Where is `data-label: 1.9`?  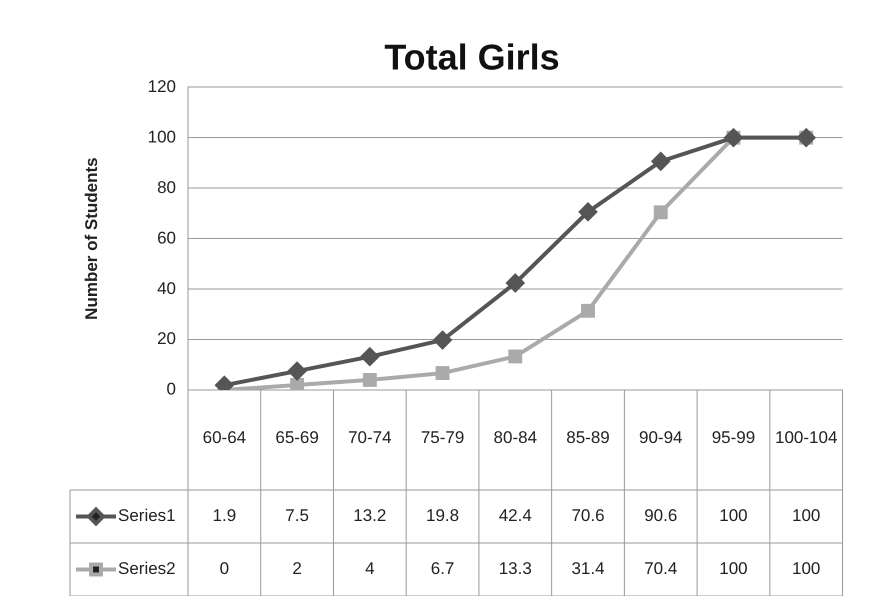
data-label: 1.9 is located at coordinates (224, 516).